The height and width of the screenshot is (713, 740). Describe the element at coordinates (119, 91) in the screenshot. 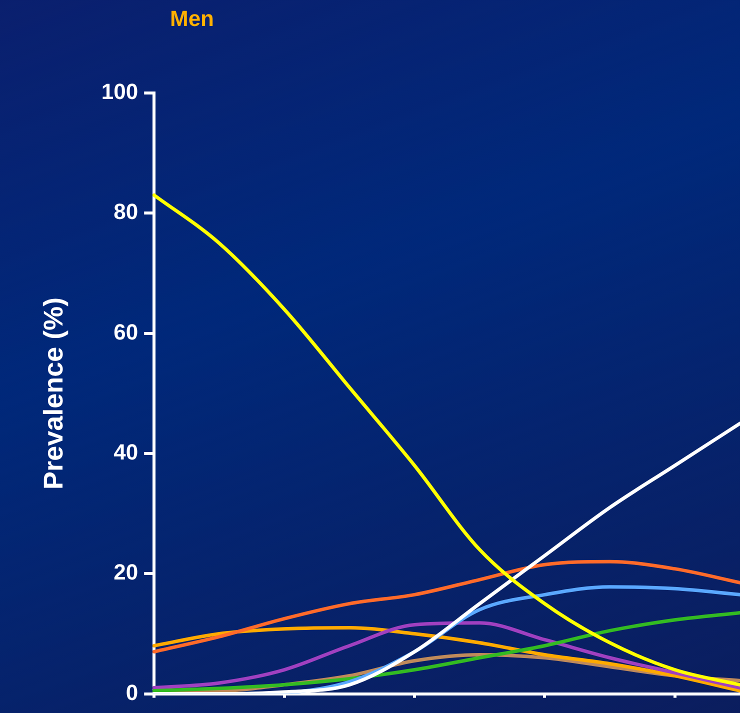

I see `y-tick-label: 100` at that location.